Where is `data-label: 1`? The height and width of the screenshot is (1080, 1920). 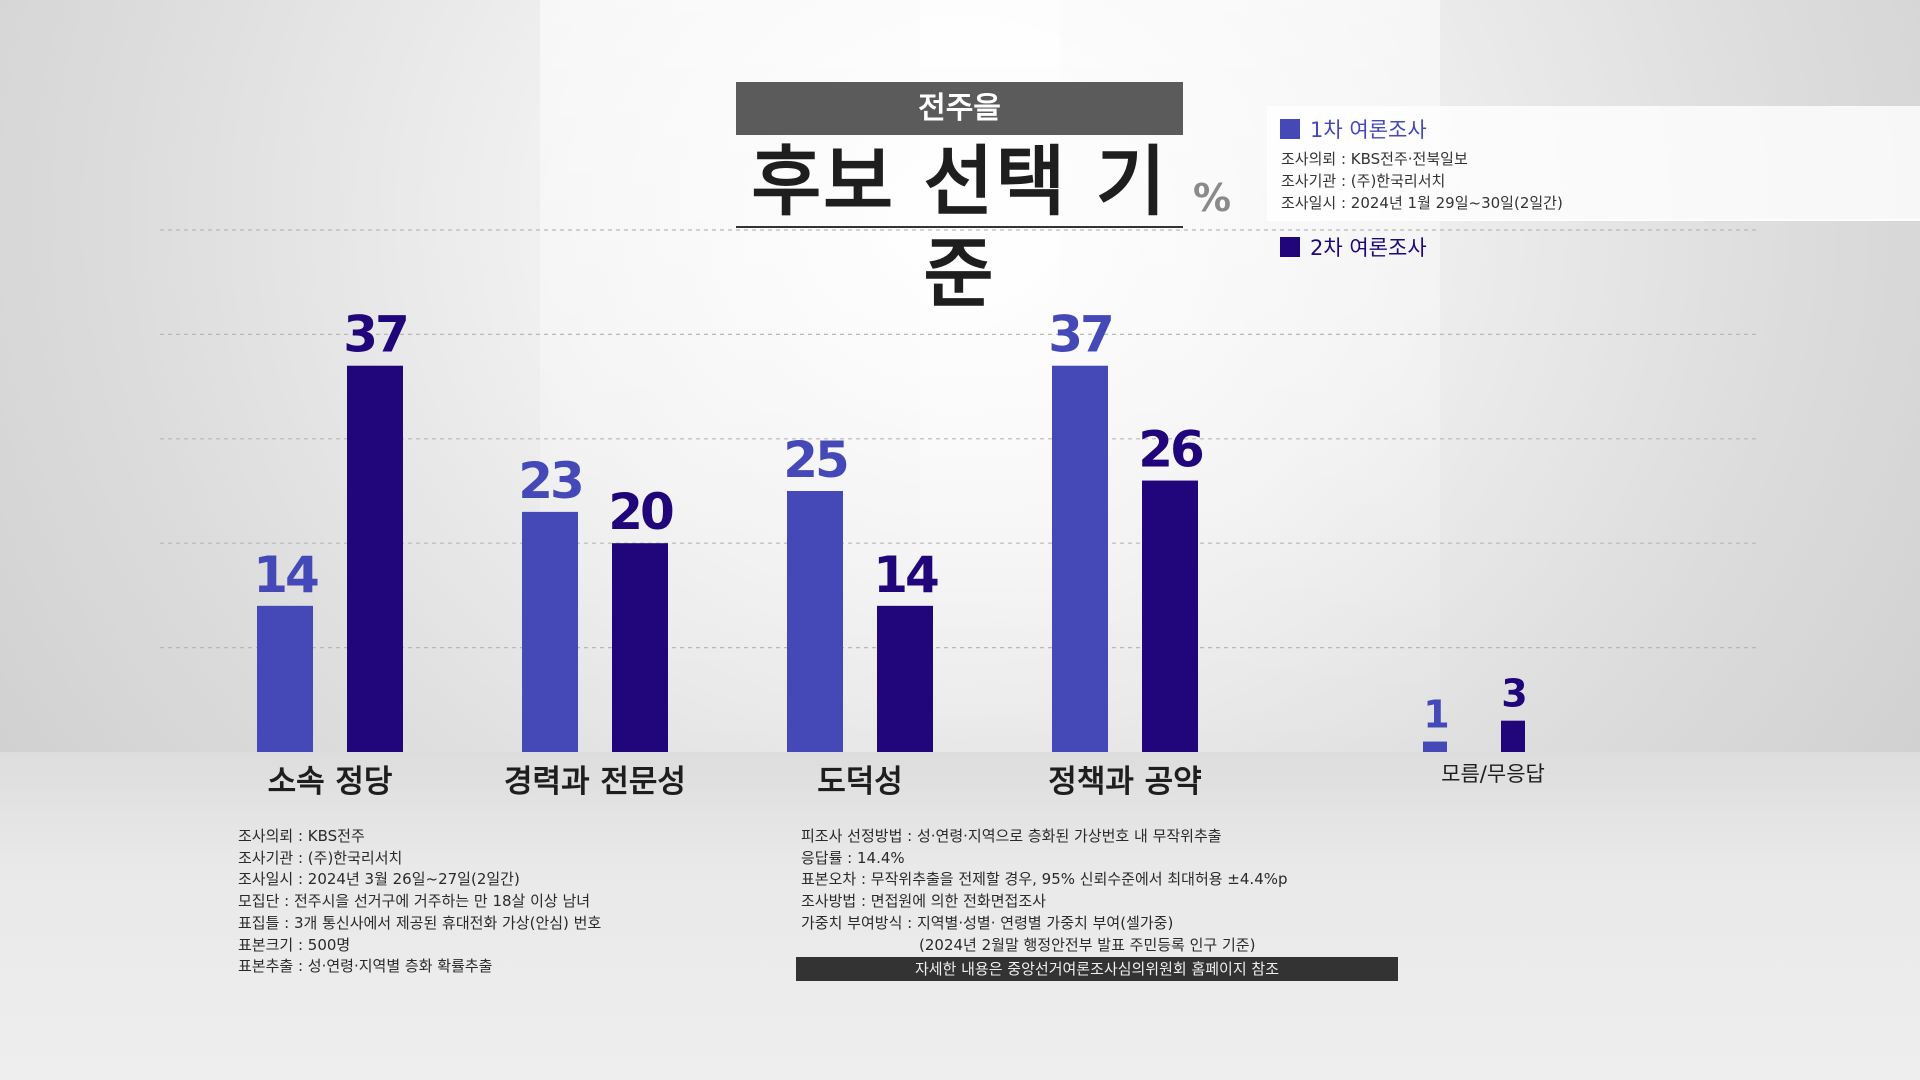
data-label: 1 is located at coordinates (1435, 715).